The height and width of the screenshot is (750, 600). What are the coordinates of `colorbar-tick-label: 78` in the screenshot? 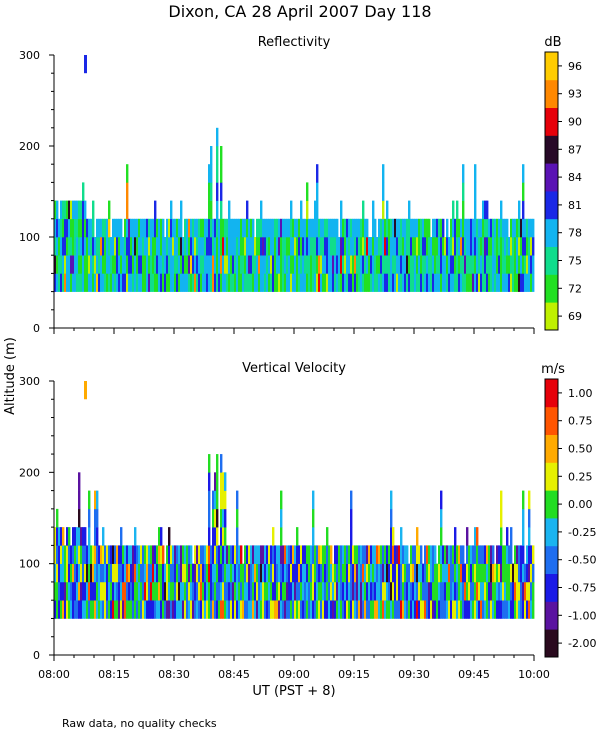 It's located at (575, 233).